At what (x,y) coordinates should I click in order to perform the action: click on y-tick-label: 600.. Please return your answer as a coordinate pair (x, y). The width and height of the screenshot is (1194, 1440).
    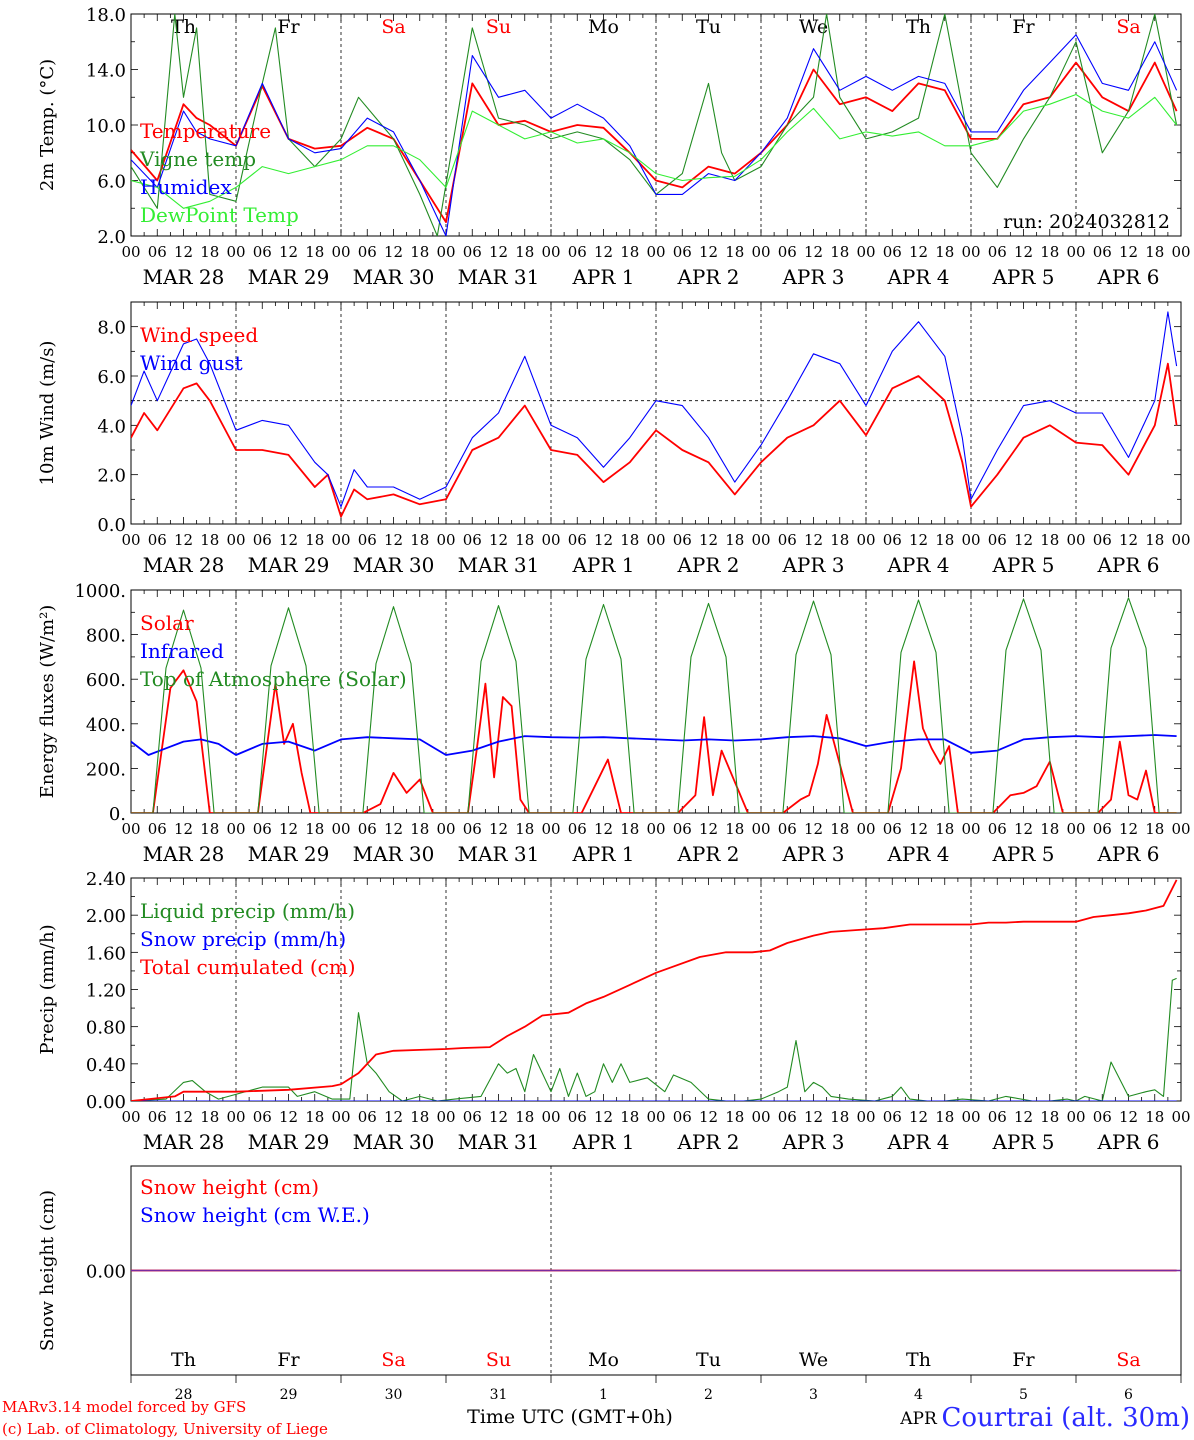
    Looking at the image, I should click on (106, 680).